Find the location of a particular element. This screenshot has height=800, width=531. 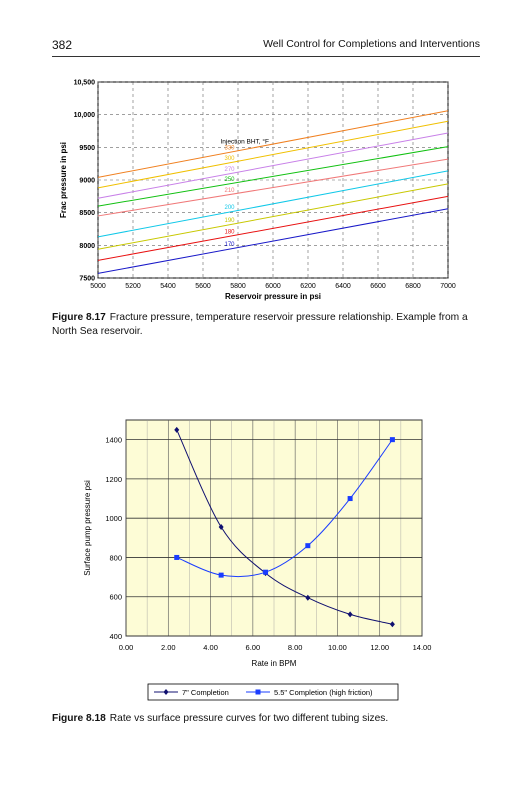

x-tick-label: 6800 is located at coordinates (413, 286).